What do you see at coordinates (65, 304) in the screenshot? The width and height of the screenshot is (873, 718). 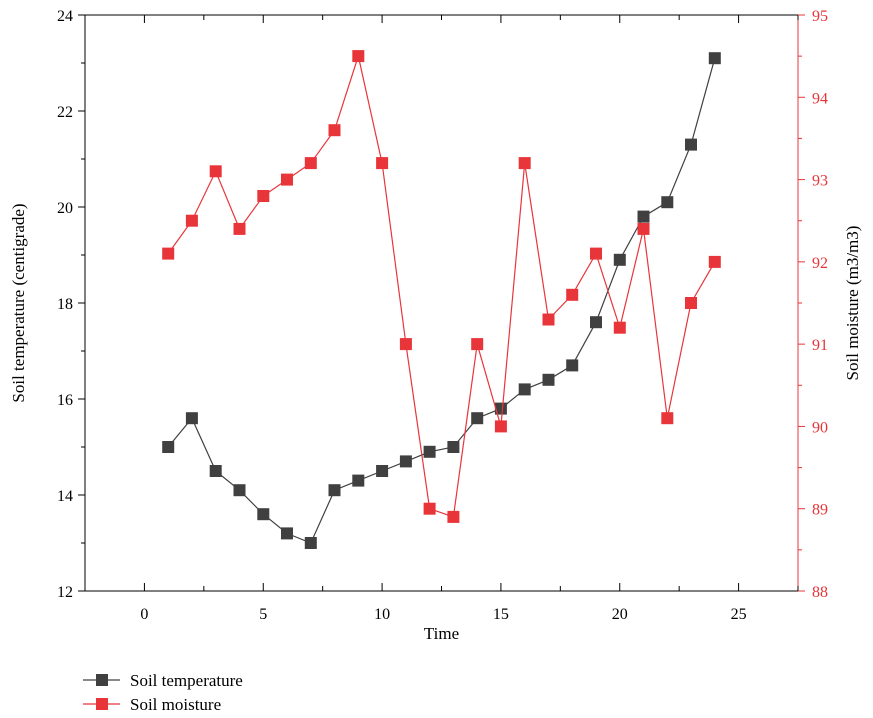 I see `y-left-tick-label: 18` at bounding box center [65, 304].